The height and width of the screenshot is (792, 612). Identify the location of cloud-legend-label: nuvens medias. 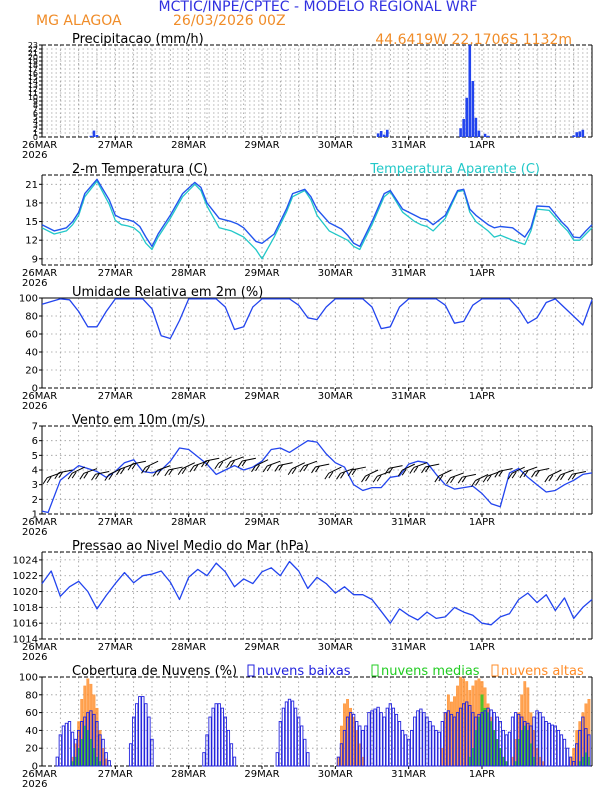
(430, 671).